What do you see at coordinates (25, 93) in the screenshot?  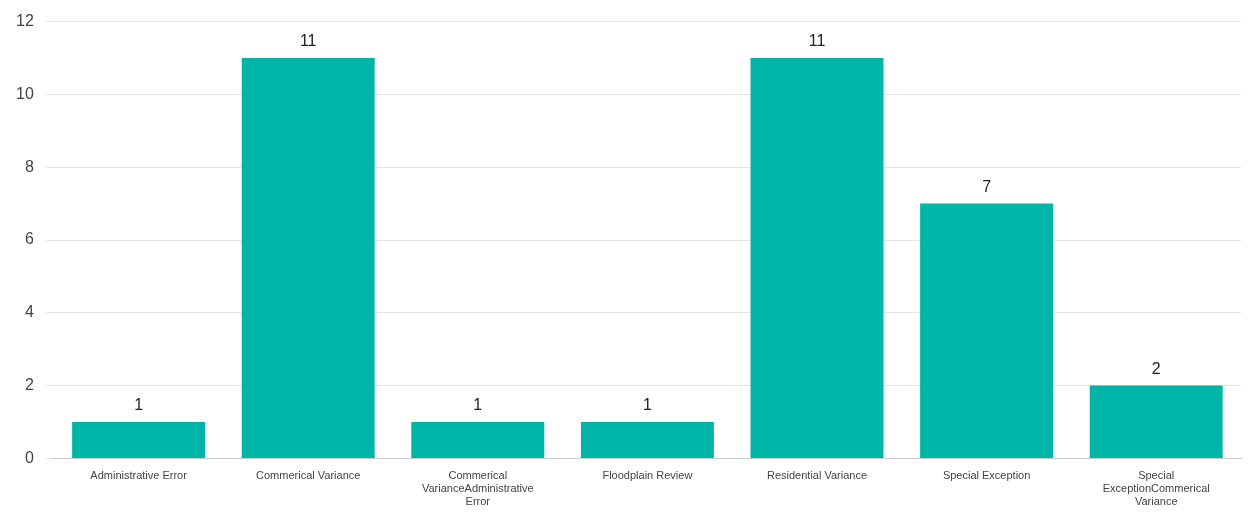 I see `y-tick-label: 10` at bounding box center [25, 93].